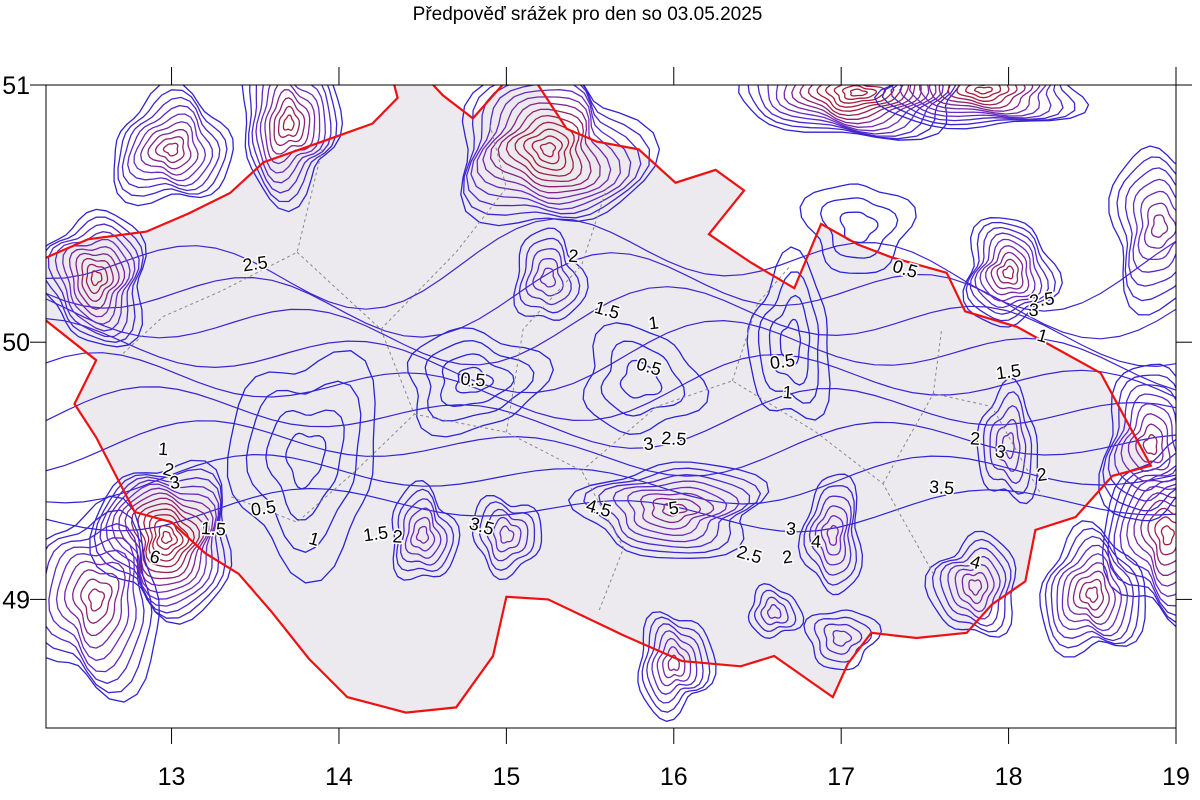 The image size is (1200, 800). Describe the element at coordinates (16, 600) in the screenshot. I see `y-tick-label: 49` at that location.